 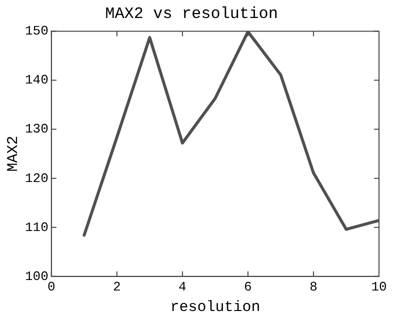 What do you see at coordinates (36, 227) in the screenshot?
I see `y-tick-label: 110` at bounding box center [36, 227].